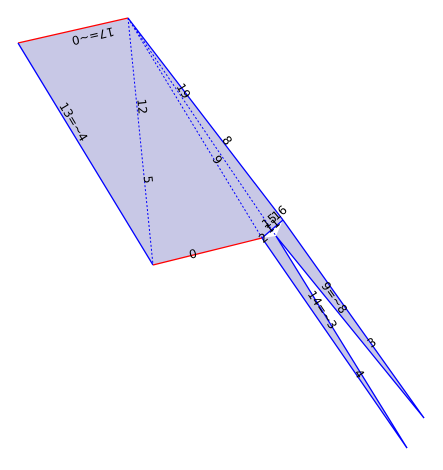  What do you see at coordinates (142, 106) in the screenshot?
I see `label-diagonal-12: 12` at bounding box center [142, 106].